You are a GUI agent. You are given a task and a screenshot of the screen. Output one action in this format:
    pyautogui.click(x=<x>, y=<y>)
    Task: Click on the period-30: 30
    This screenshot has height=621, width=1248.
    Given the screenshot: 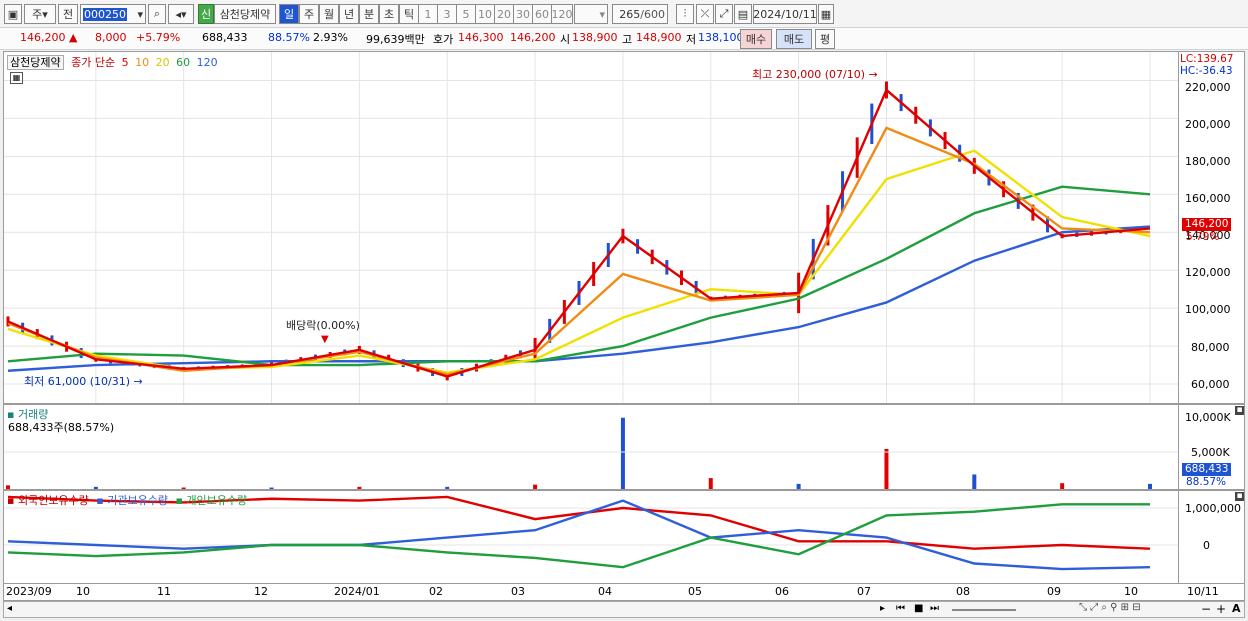 What is the action you would take?
    pyautogui.click(x=523, y=14)
    